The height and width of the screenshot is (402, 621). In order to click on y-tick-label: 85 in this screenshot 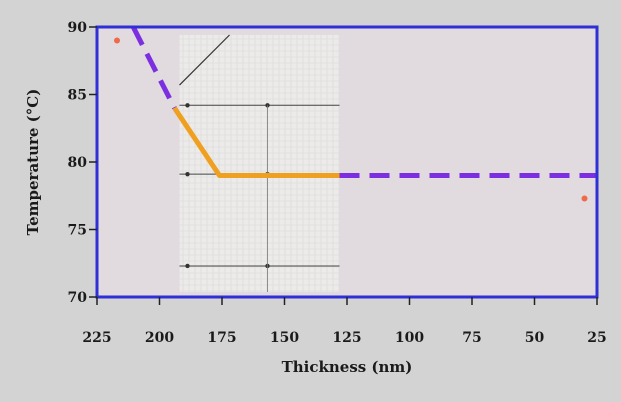, I will do `click(77, 96)`.